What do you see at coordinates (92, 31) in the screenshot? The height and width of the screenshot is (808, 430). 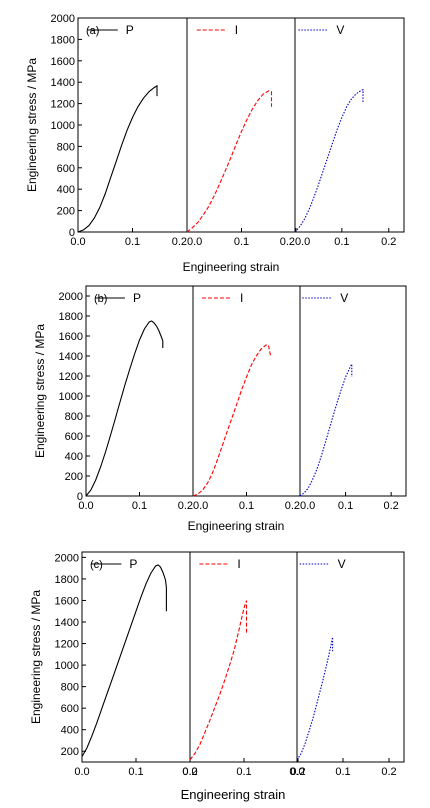 I see `panel-label: (a)` at bounding box center [92, 31].